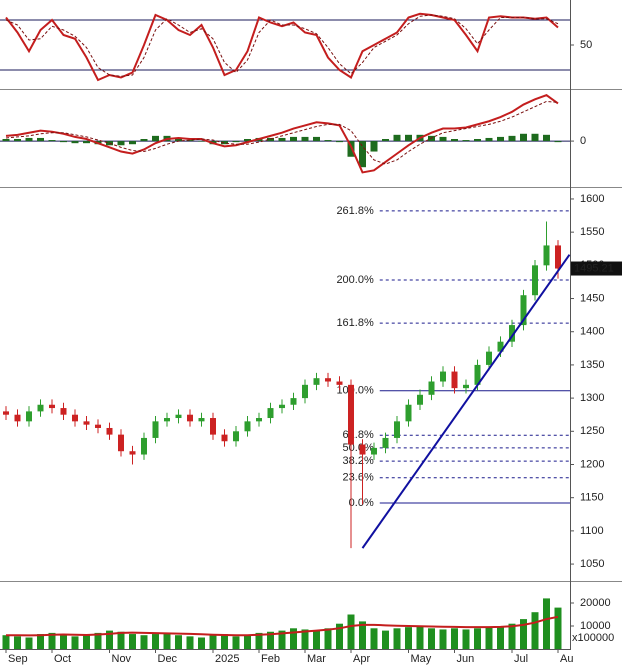  Describe the element at coordinates (421, 659) in the screenshot. I see `x-tick-label: May` at that location.